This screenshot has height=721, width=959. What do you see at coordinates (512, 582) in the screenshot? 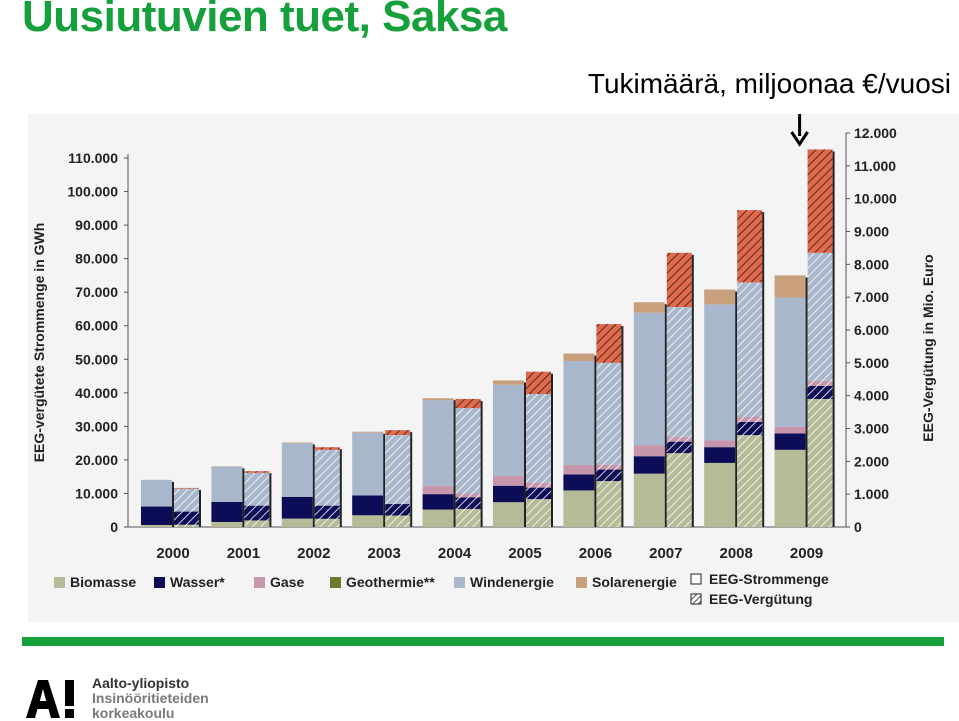
I see `legend-label: Windenergie` at bounding box center [512, 582].